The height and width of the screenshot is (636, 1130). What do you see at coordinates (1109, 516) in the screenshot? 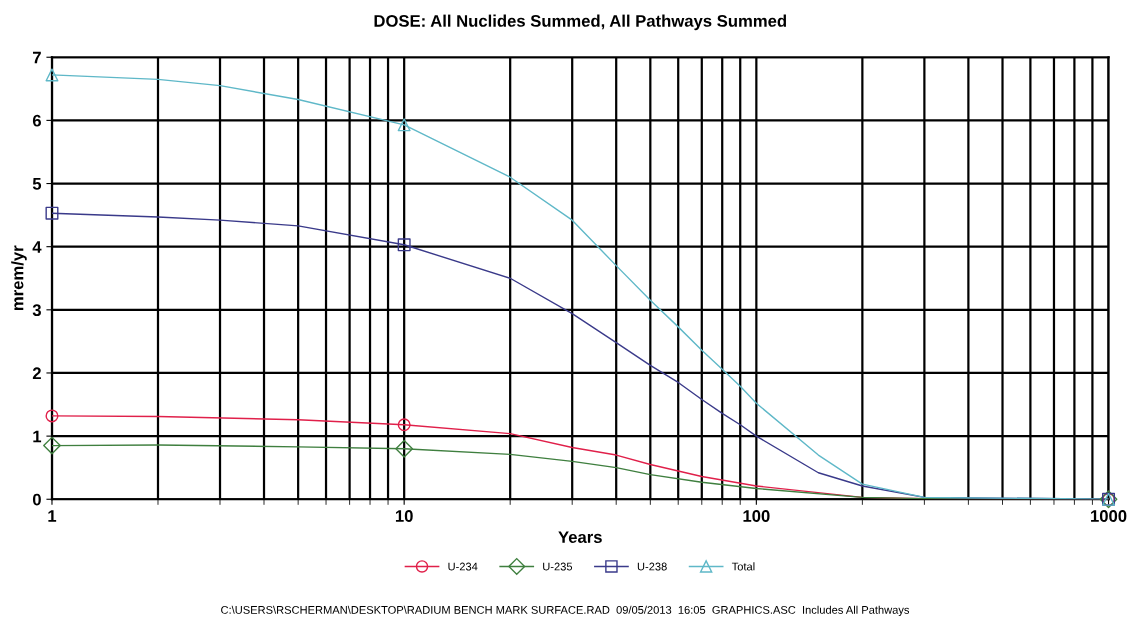
I see `x-tick-label: 1000` at bounding box center [1109, 516].